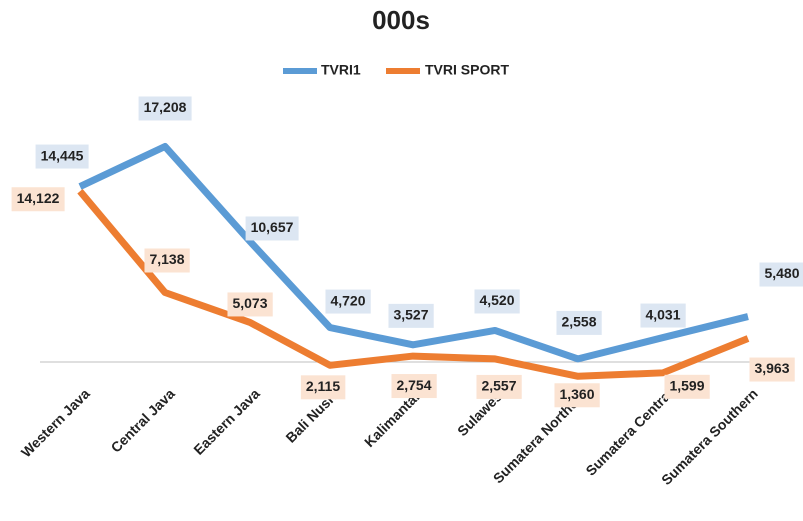  I want to click on data-label: 1,360, so click(577, 395).